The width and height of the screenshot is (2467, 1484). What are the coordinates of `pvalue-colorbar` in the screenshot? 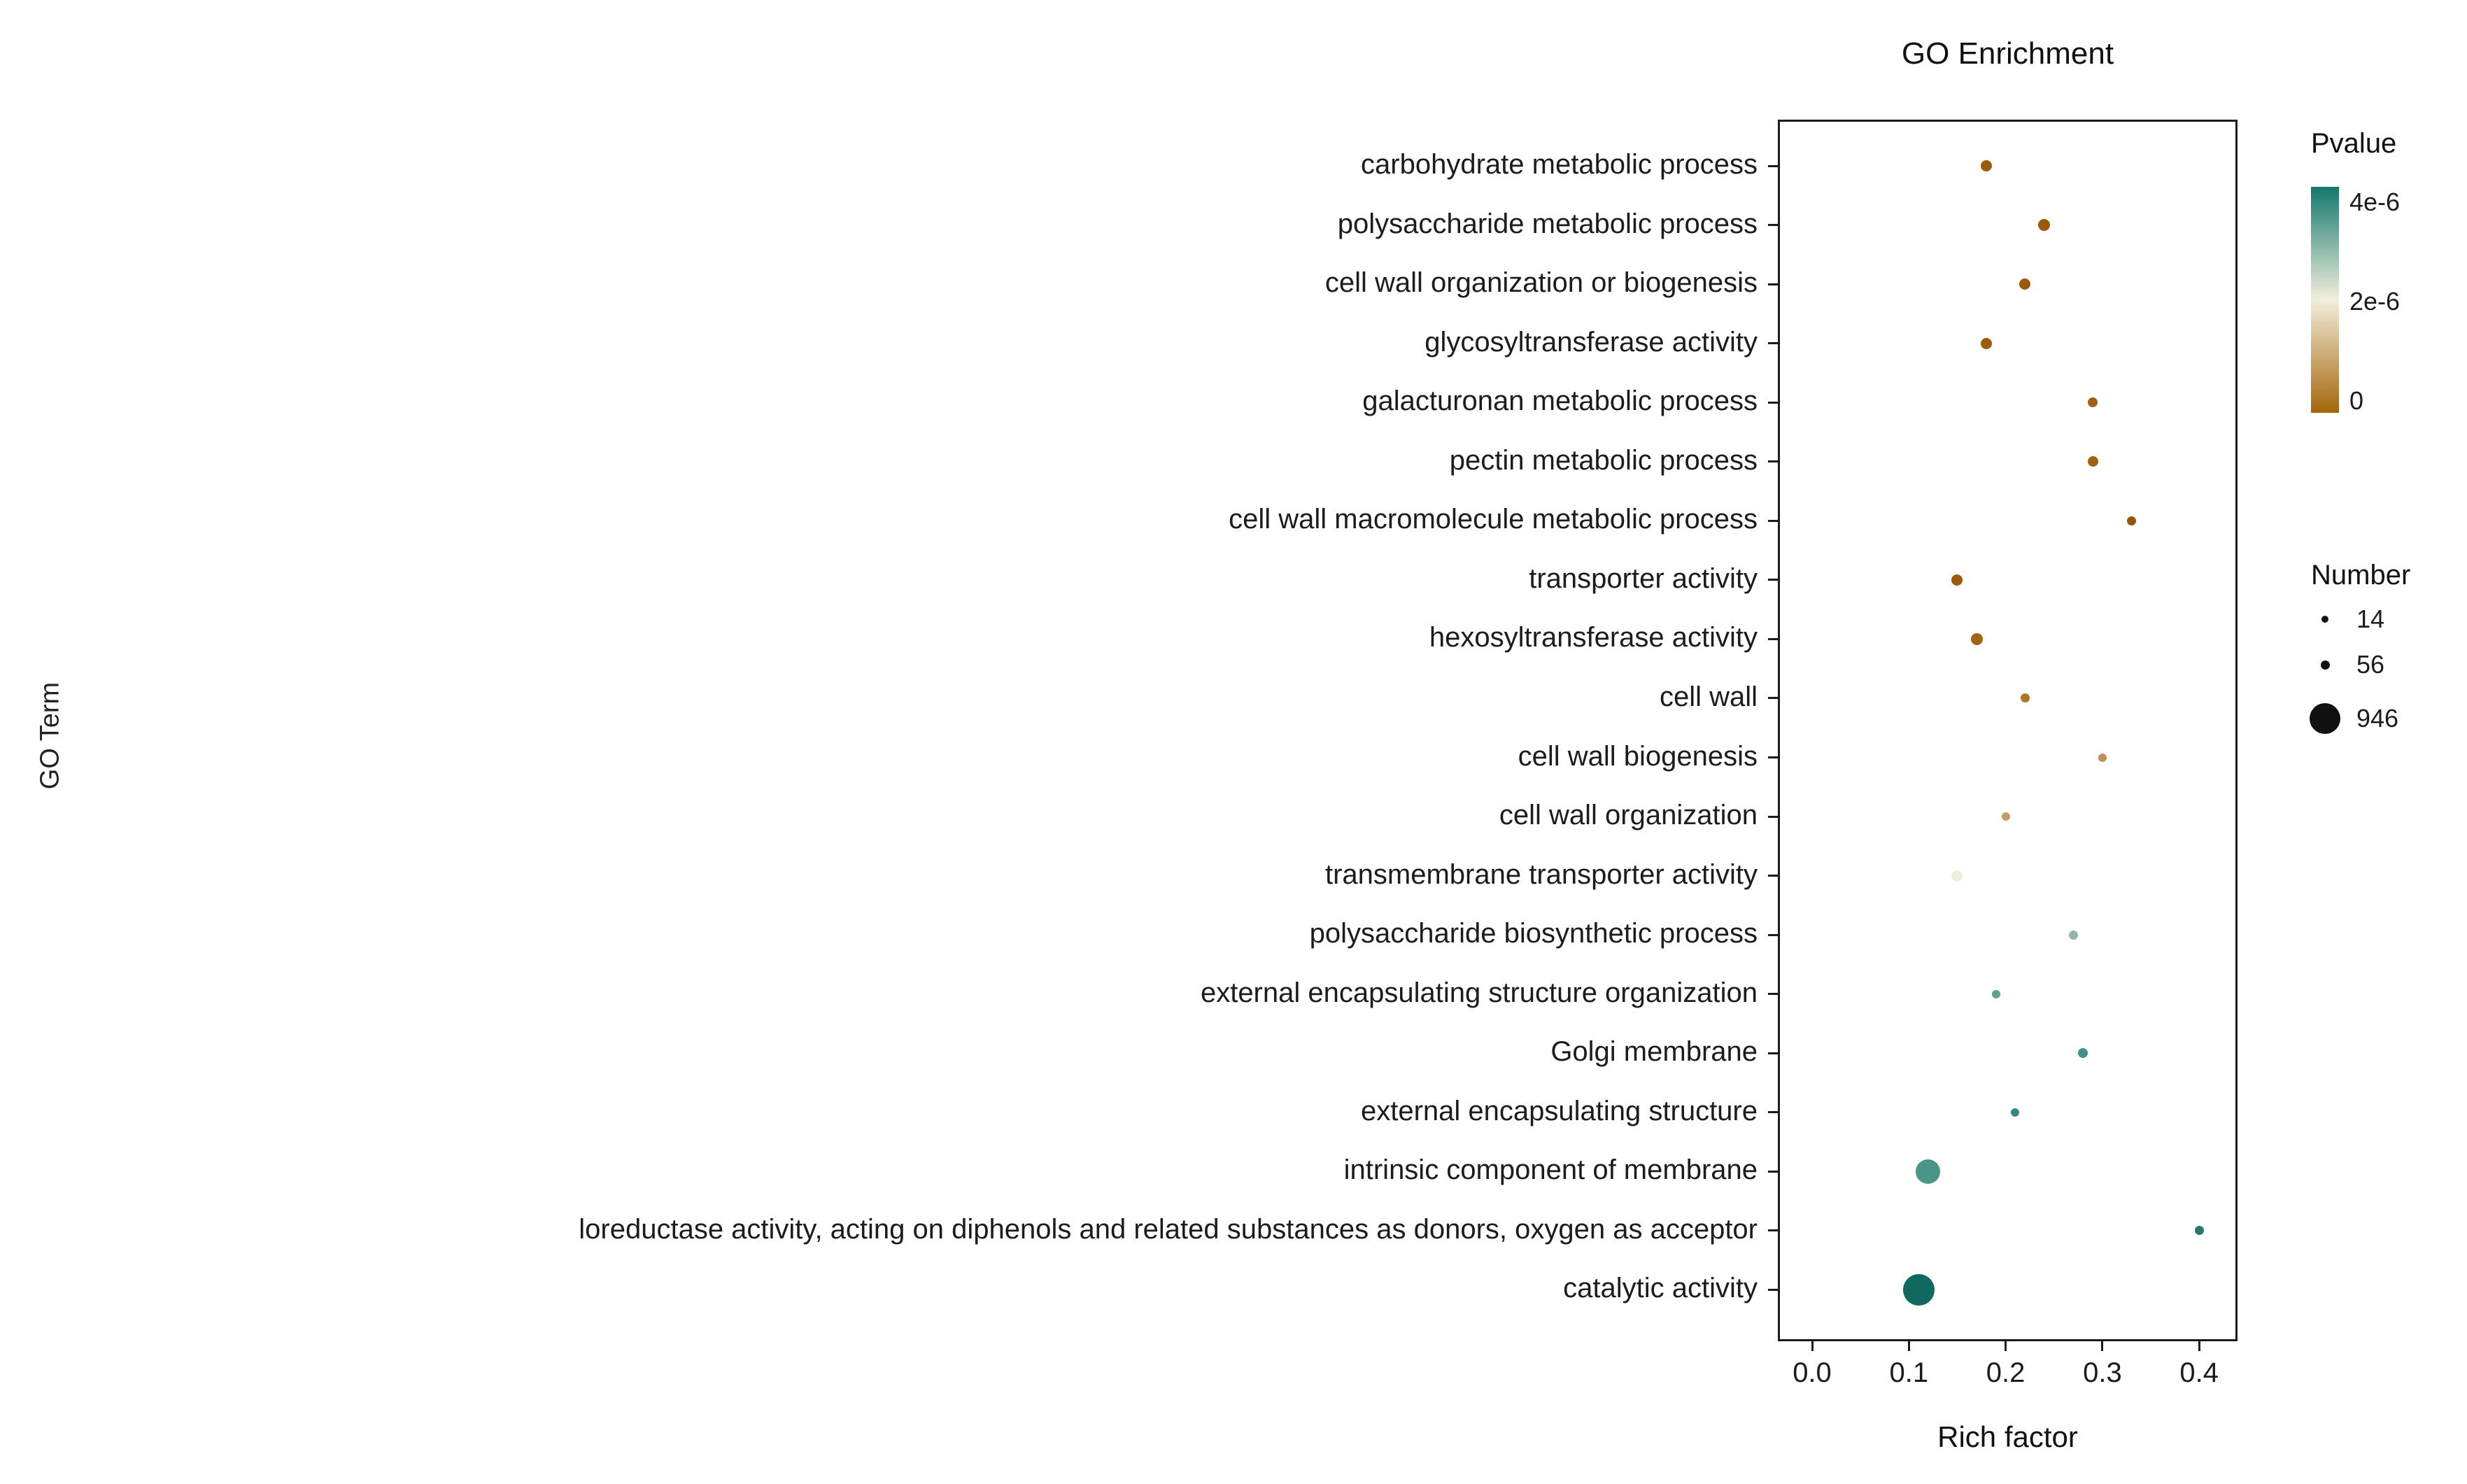 It's located at (2325, 300).